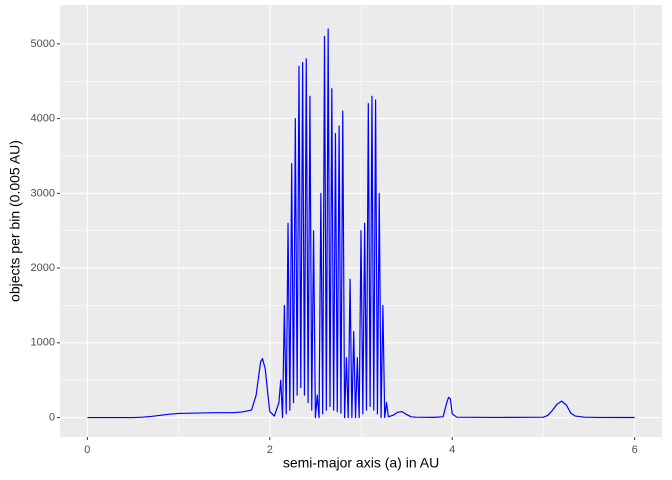 This screenshot has width=672, height=480. I want to click on y-tick-label: 5000, so click(43, 44).